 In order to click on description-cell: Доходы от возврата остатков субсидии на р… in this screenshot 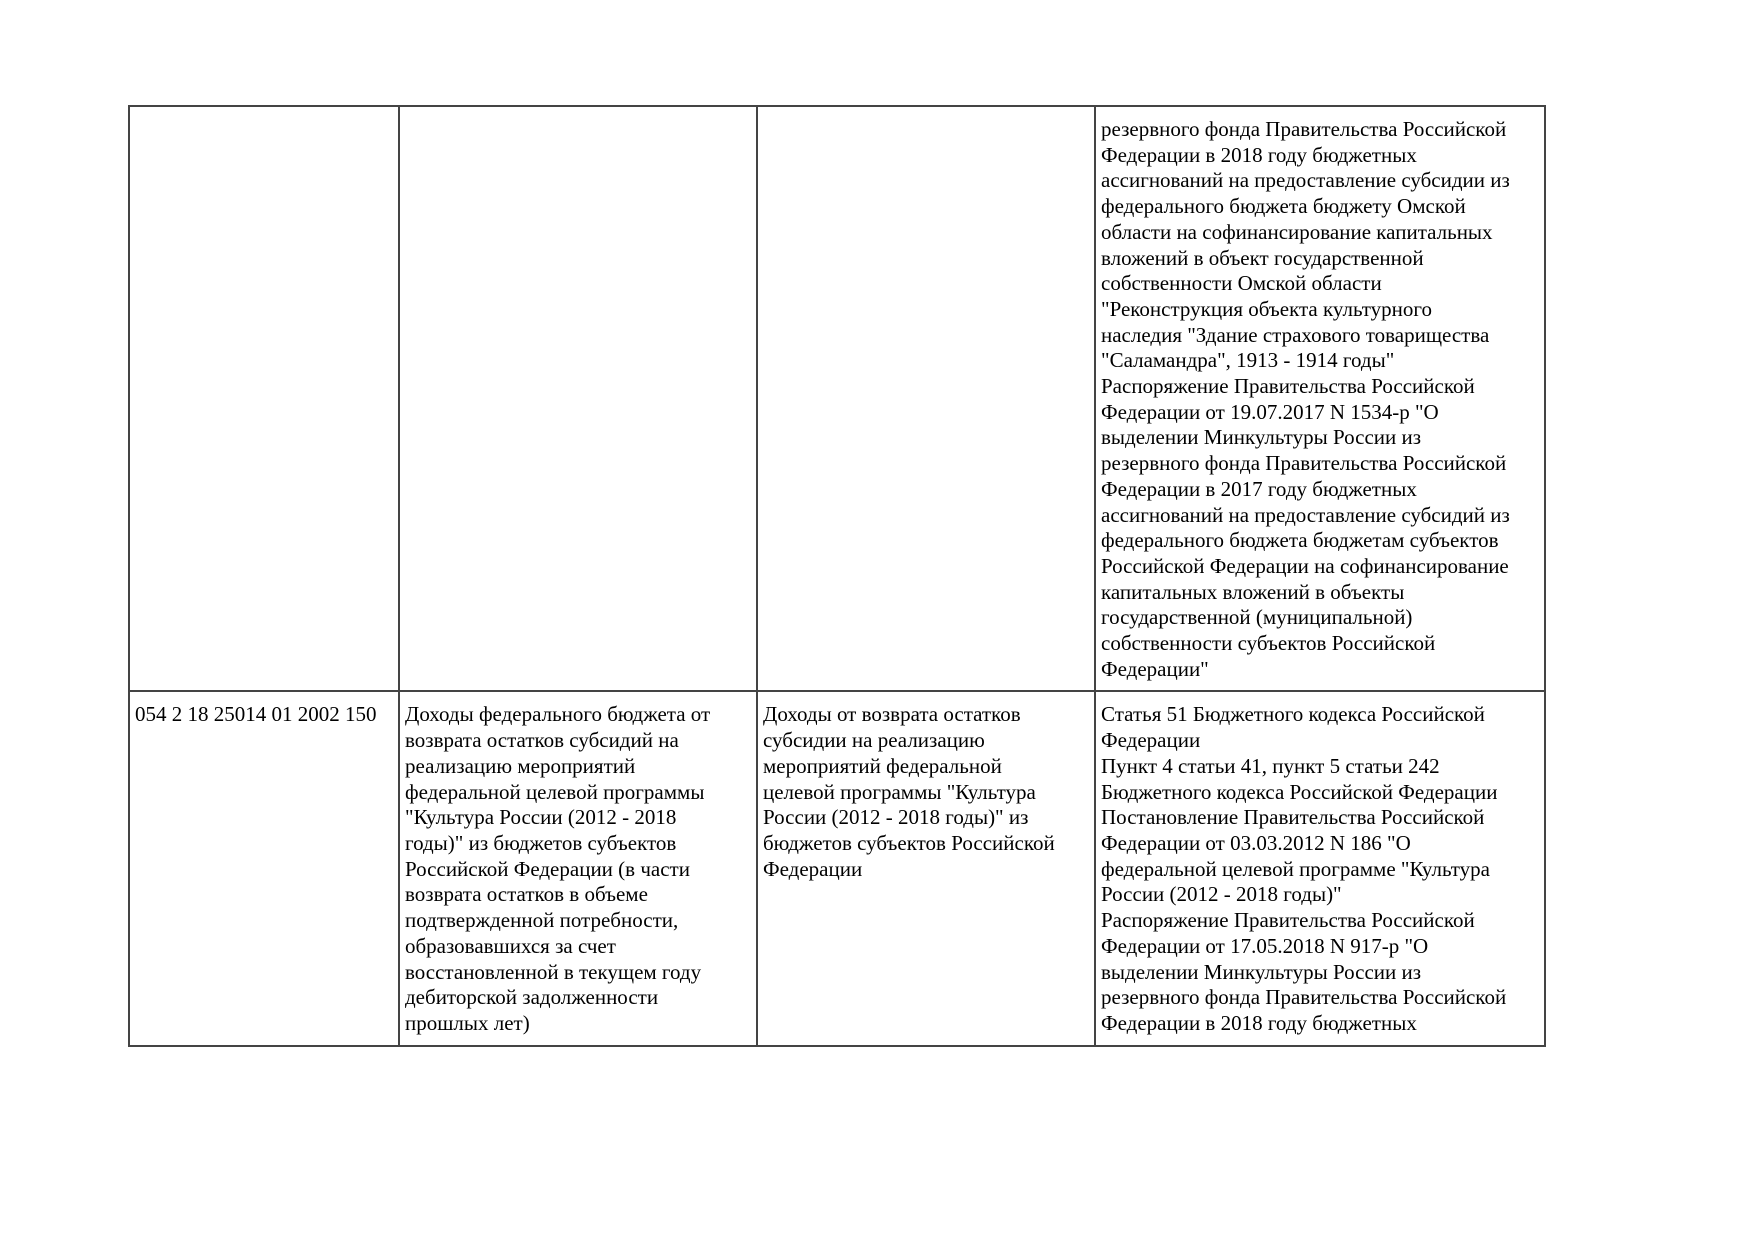, I will do `click(926, 869)`.